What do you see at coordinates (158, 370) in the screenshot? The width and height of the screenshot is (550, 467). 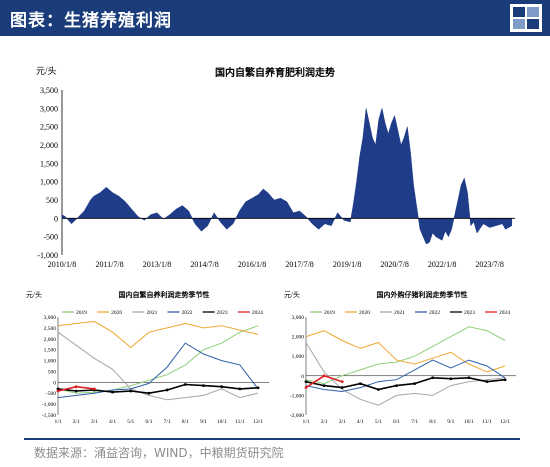 I see `series-line-2022` at bounding box center [158, 370].